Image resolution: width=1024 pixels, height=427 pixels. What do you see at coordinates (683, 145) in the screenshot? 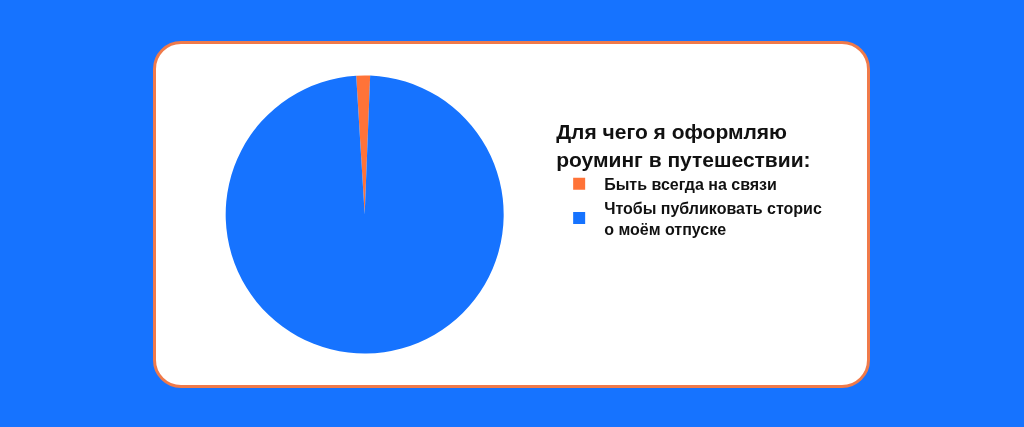
I see `legend-title: Для чего я оформляю роуминг в путешествии:` at bounding box center [683, 145].